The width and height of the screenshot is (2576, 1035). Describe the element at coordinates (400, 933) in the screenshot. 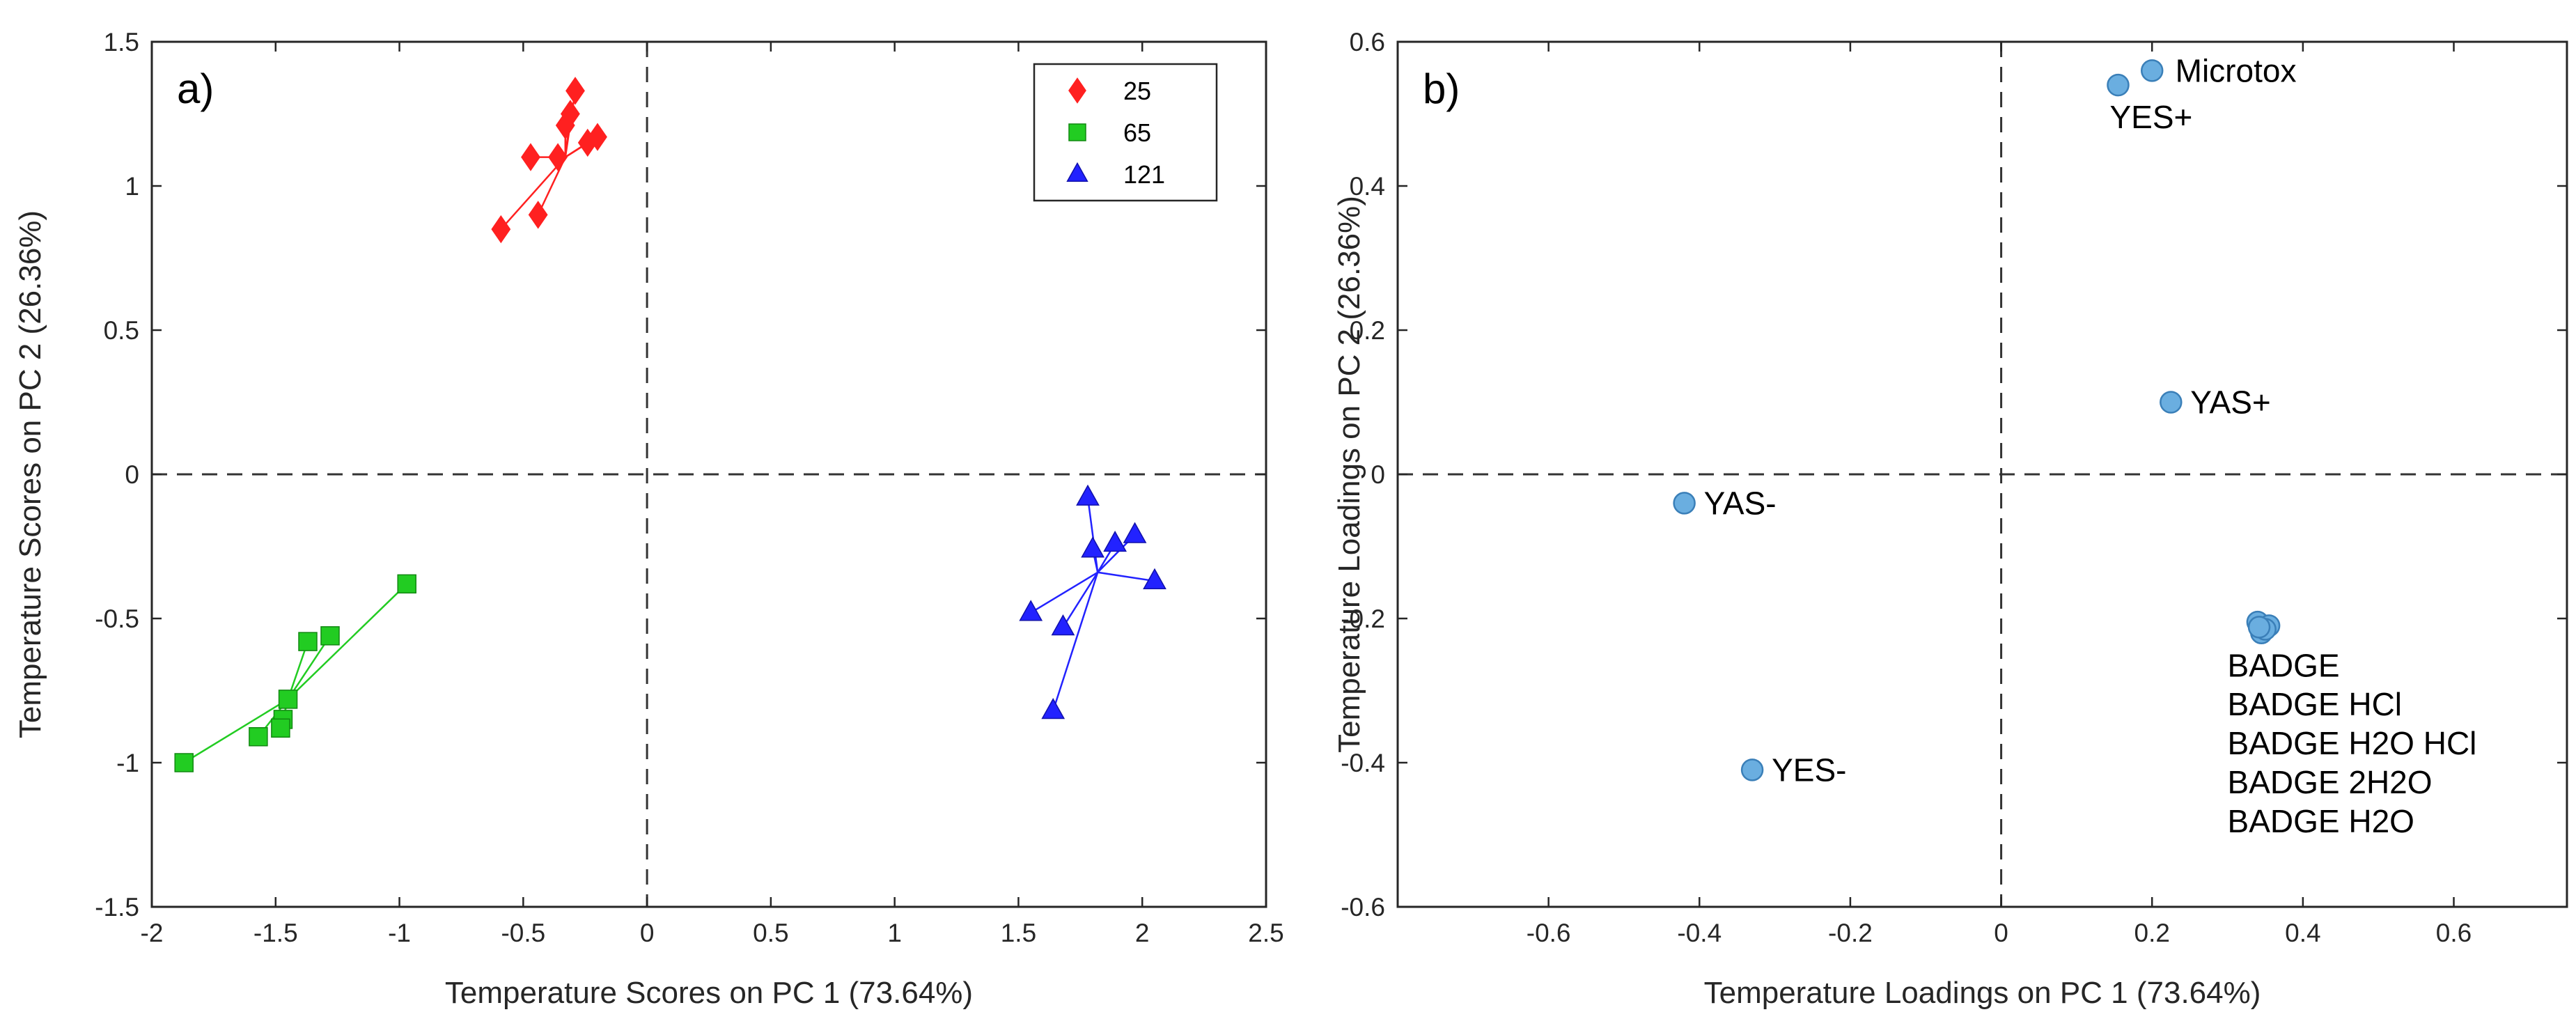

I see `scores-x-tick-label: -1` at that location.